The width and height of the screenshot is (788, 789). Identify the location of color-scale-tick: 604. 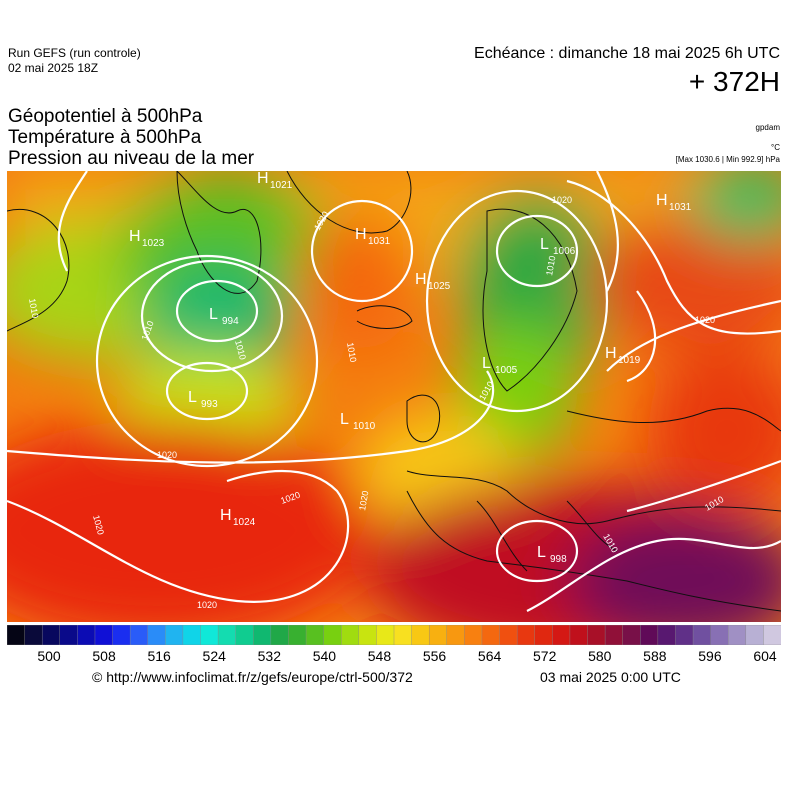
(765, 656).